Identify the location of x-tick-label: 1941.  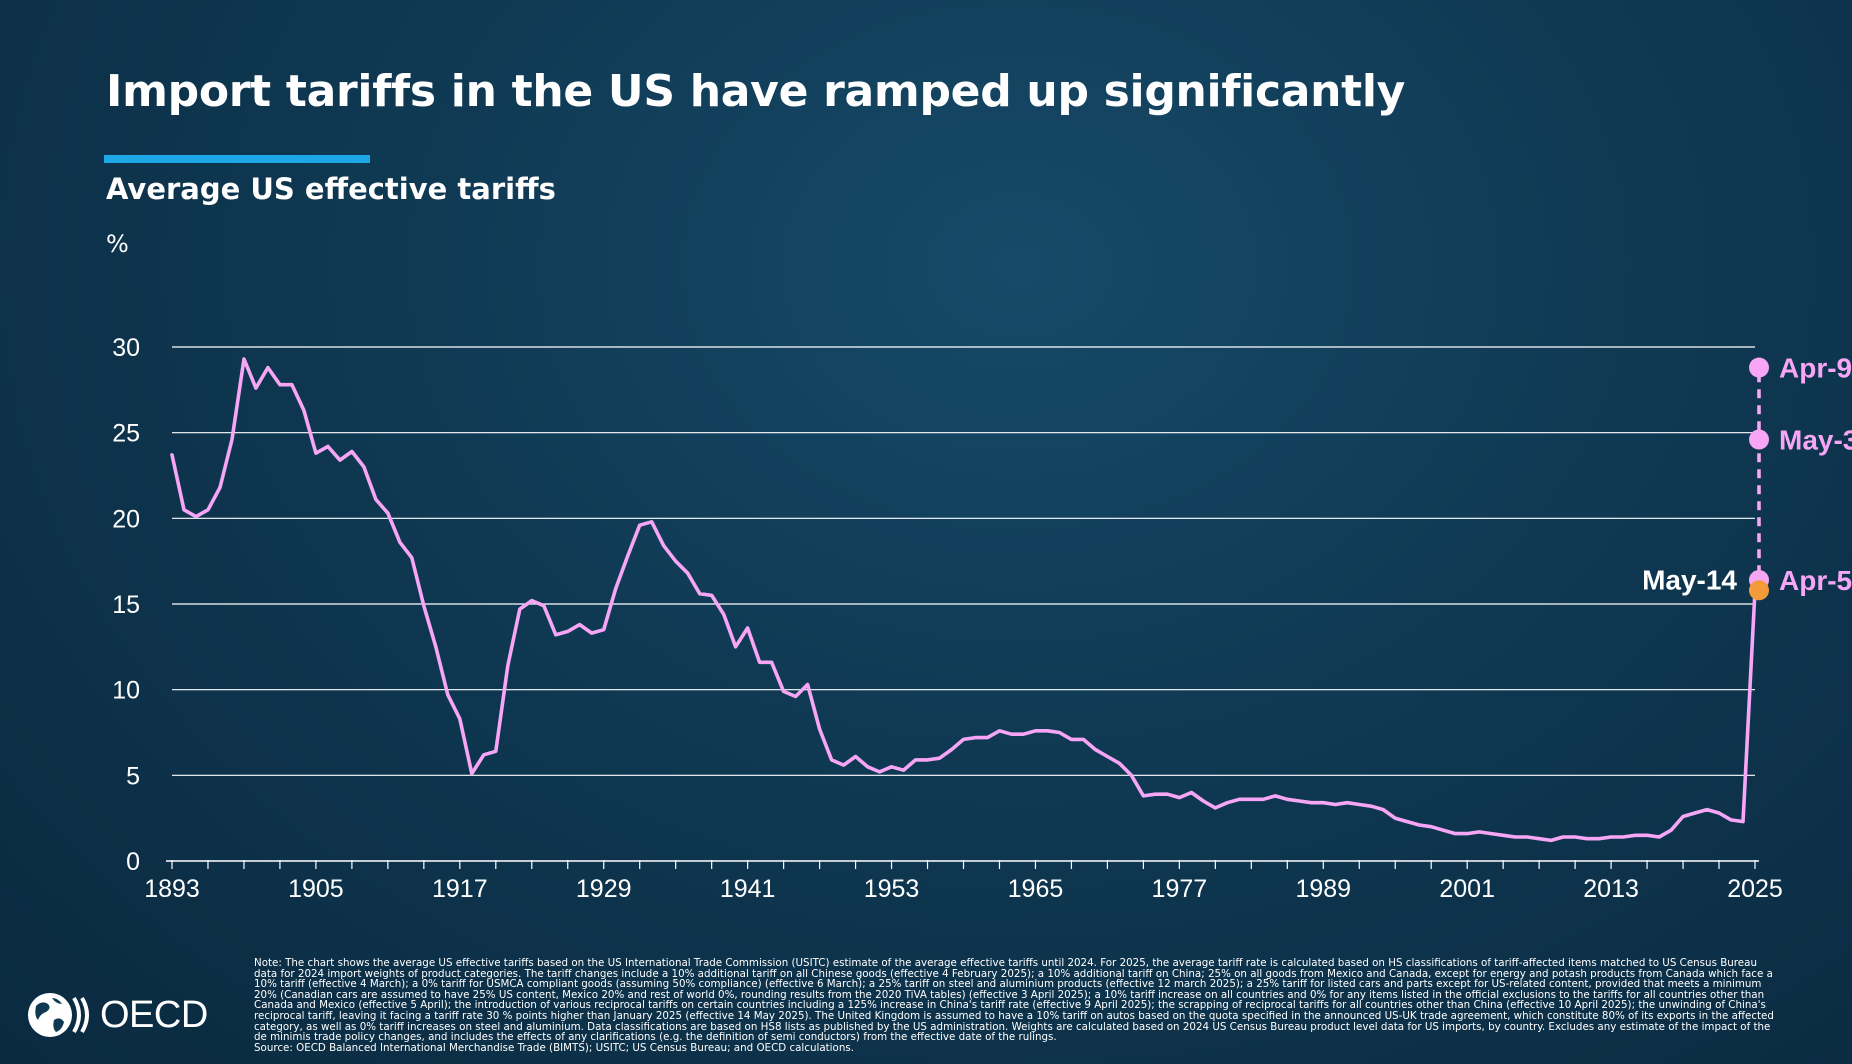
(748, 889).